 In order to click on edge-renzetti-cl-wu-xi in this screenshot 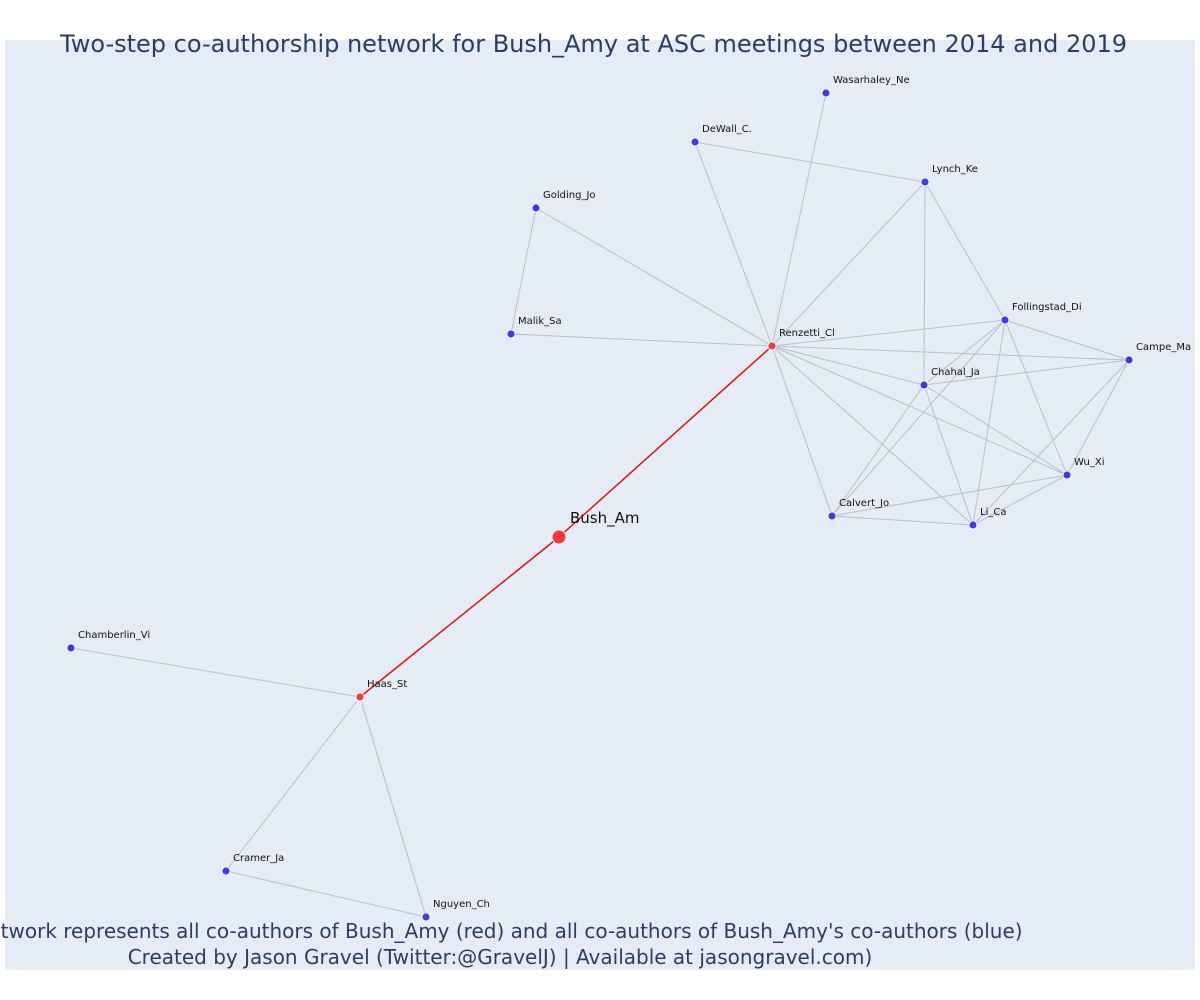, I will do `click(919, 410)`.